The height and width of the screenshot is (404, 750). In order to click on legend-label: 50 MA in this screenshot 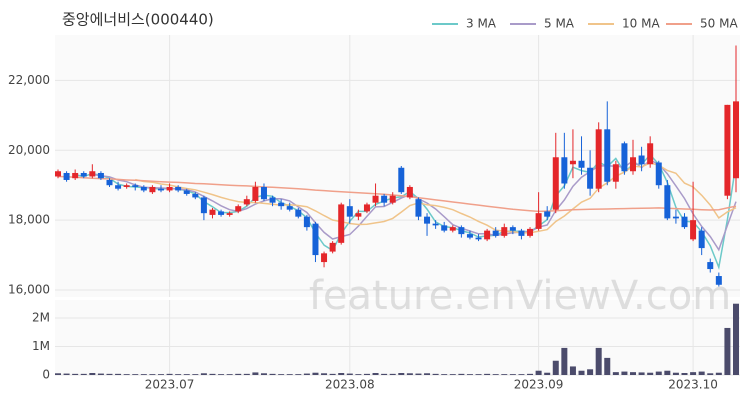, I will do `click(719, 24)`.